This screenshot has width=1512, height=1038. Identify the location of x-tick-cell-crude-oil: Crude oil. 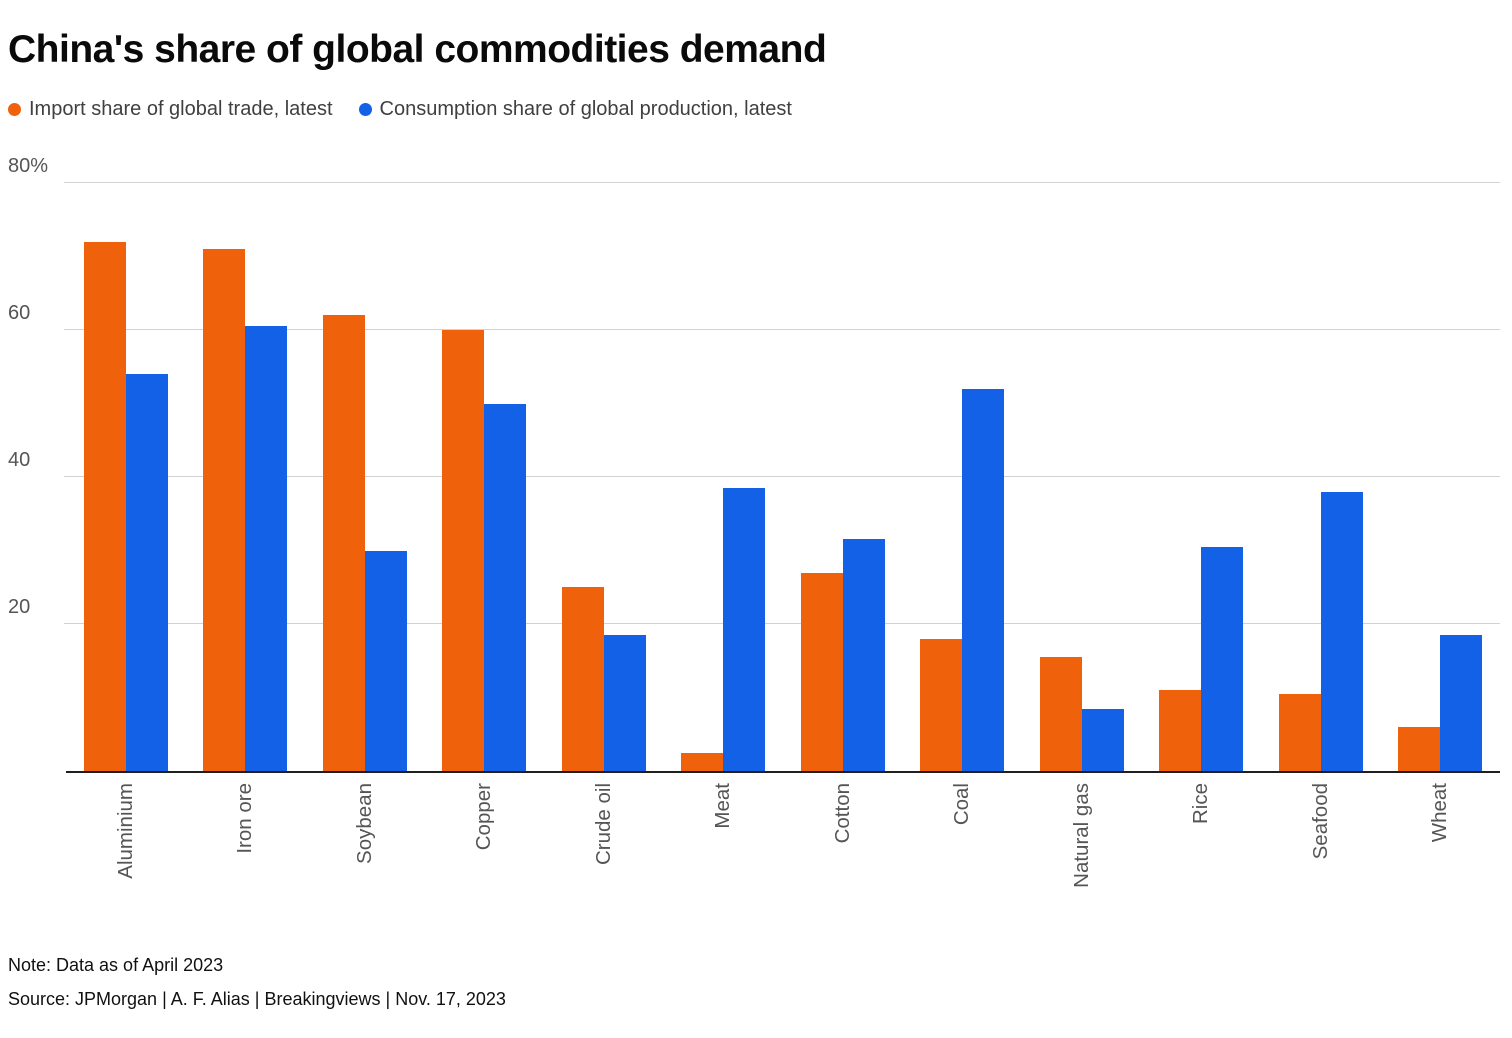
(604, 853).